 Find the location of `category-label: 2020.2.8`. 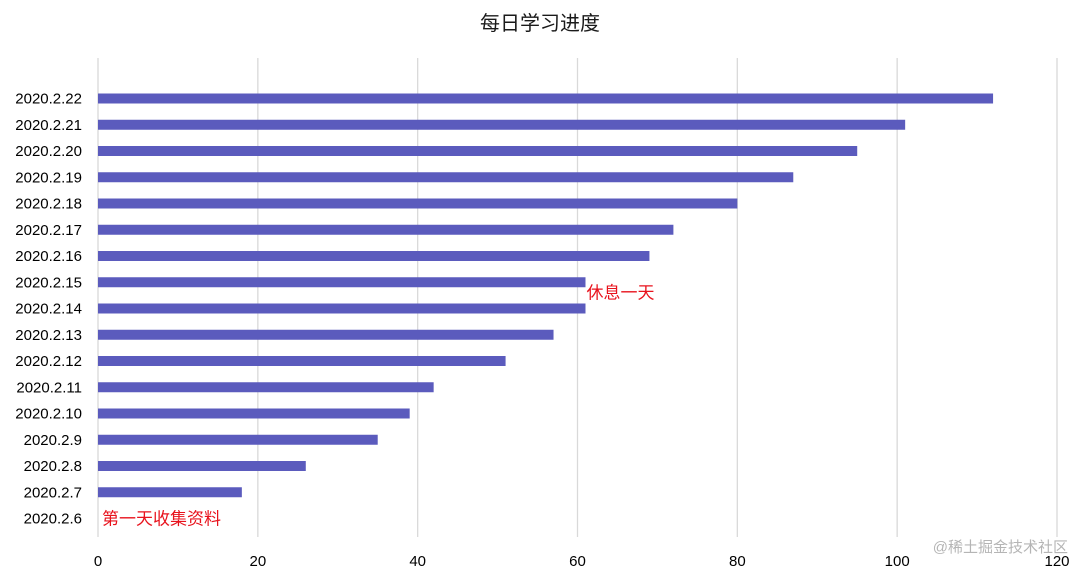

category-label: 2020.2.8 is located at coordinates (53, 466).